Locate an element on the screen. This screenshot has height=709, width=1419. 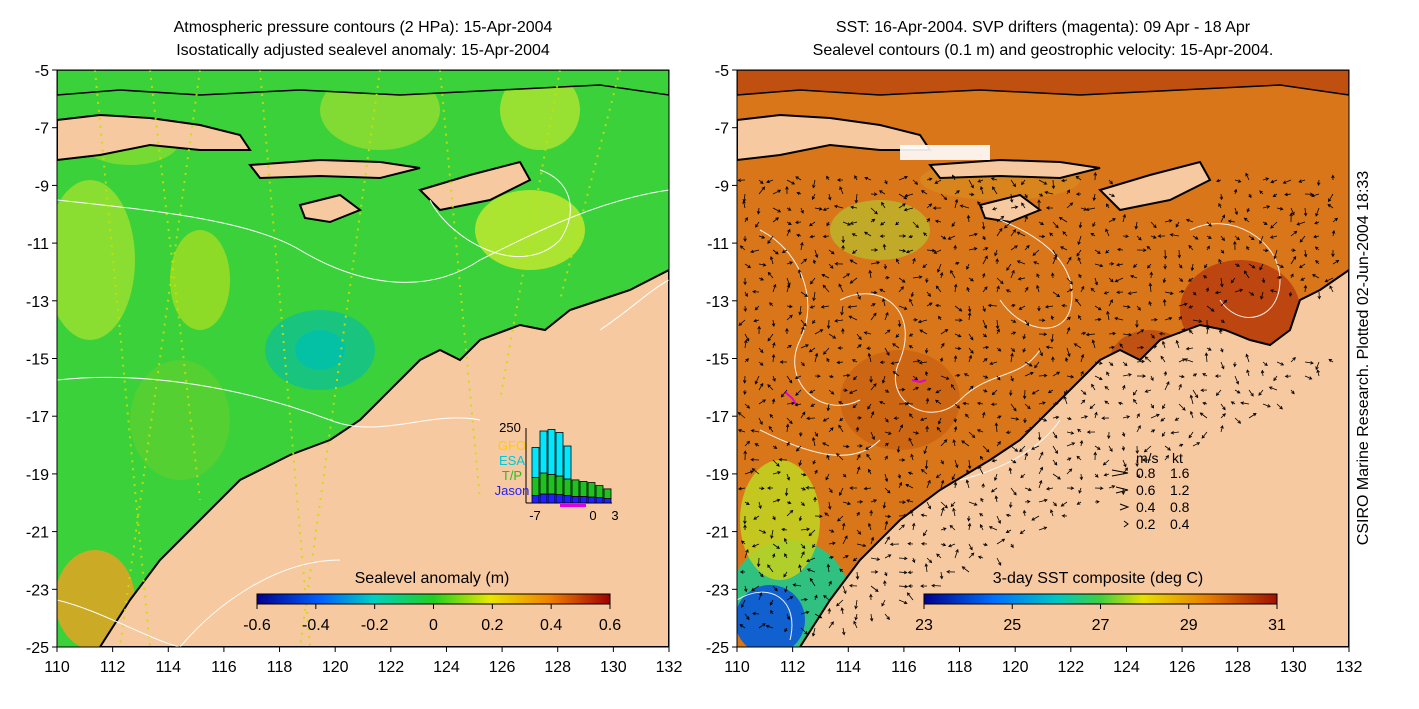
x-tick-label: 116 is located at coordinates (904, 667).